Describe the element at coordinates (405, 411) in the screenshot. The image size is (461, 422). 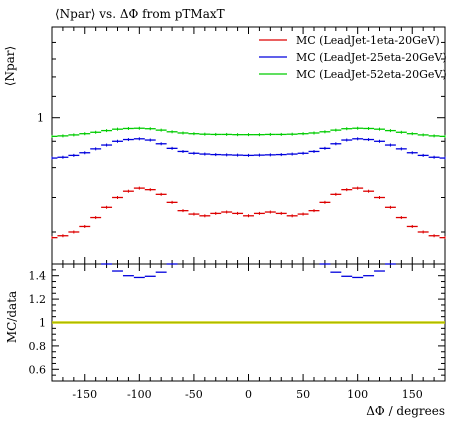
I see `x-axis-label: ΔΦ / degrees` at that location.